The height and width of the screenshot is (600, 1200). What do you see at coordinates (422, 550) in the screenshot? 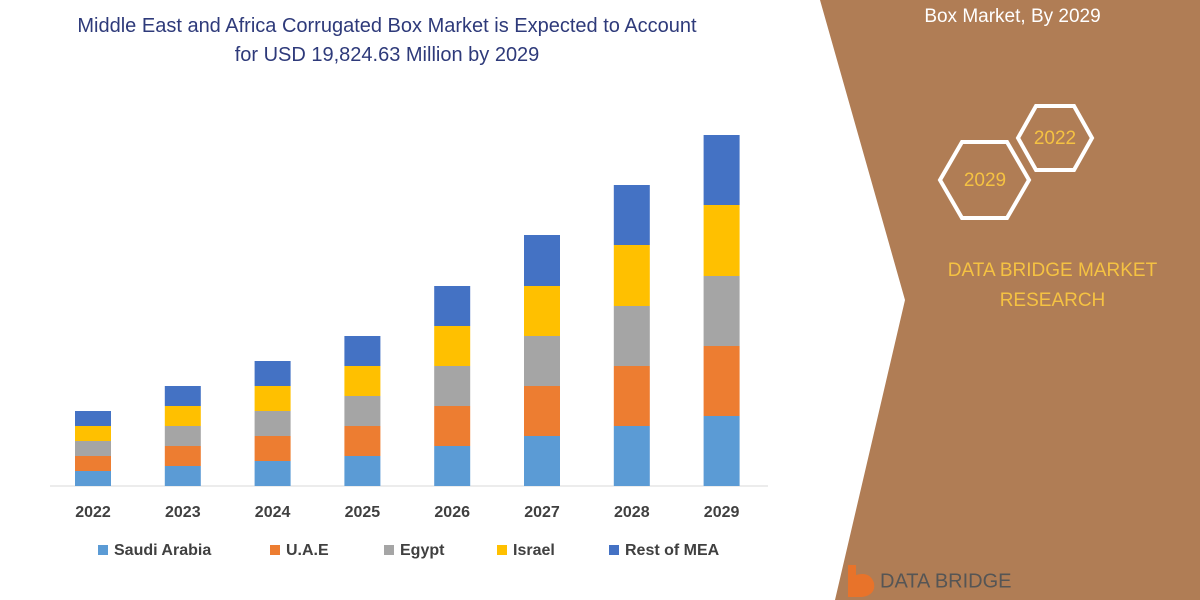
I see `legend-label: Egypt` at bounding box center [422, 550].